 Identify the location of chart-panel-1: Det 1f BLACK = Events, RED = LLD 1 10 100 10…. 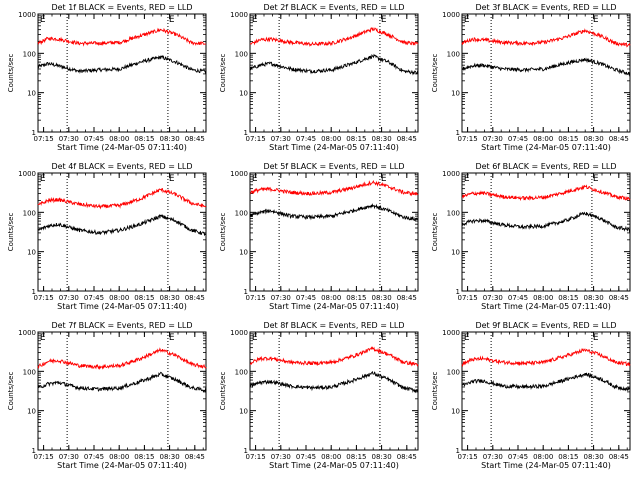
(107, 77).